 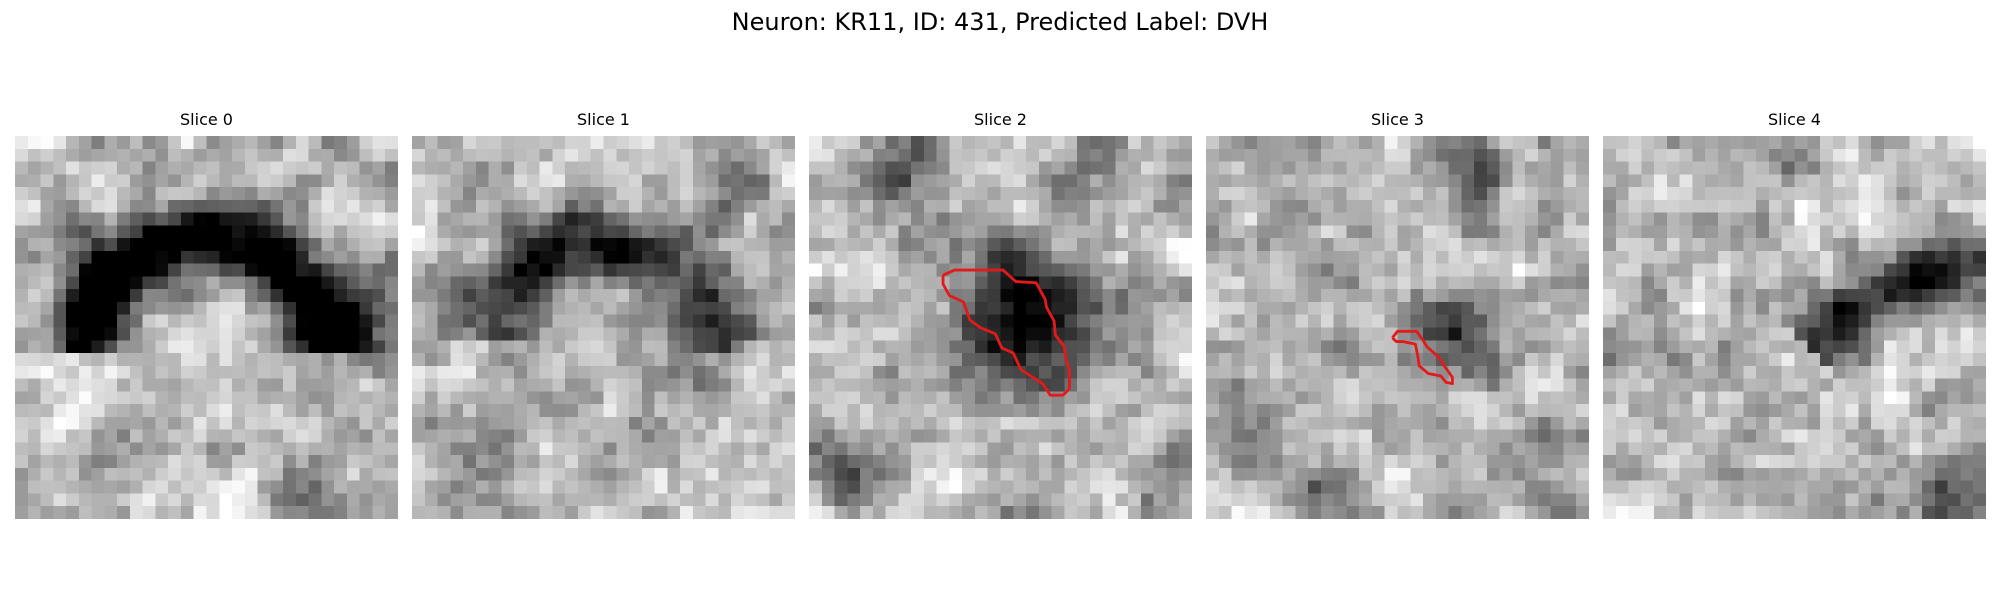 I want to click on slice-panel-2: Slice 2, so click(x=1000, y=314).